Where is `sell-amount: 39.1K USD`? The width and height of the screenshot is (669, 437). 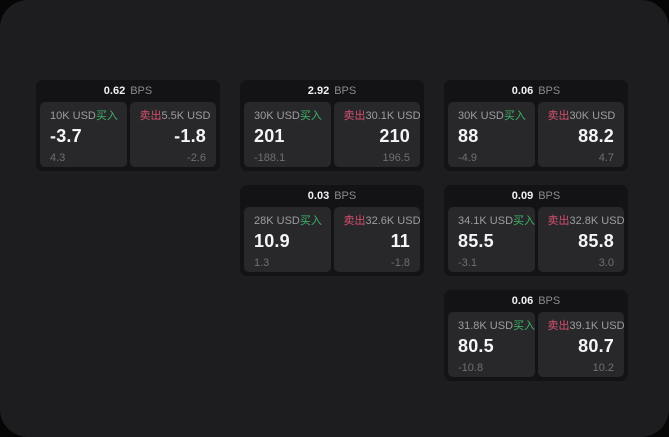 sell-amount: 39.1K USD is located at coordinates (597, 326).